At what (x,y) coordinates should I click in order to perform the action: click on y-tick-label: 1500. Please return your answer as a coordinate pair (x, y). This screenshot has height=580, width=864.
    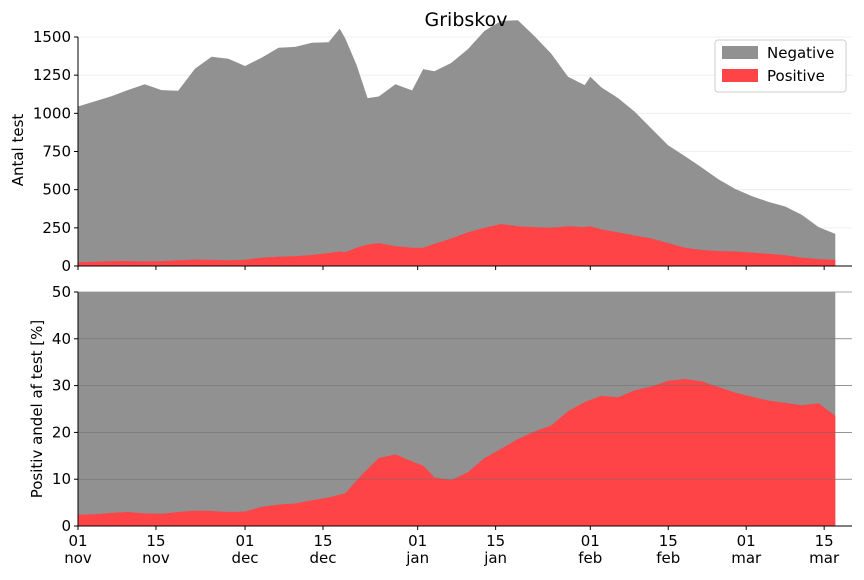
    Looking at the image, I should click on (52, 37).